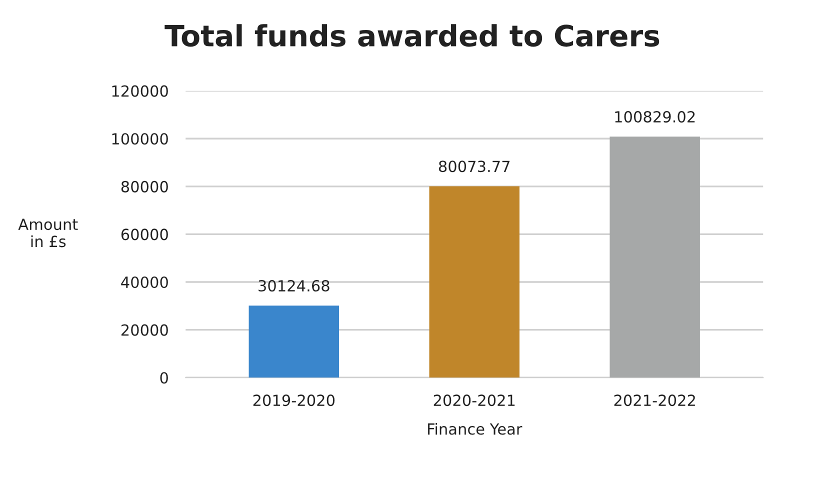 The image size is (825, 478). Describe the element at coordinates (144, 234) in the screenshot. I see `y-tick-label: 60000` at that location.